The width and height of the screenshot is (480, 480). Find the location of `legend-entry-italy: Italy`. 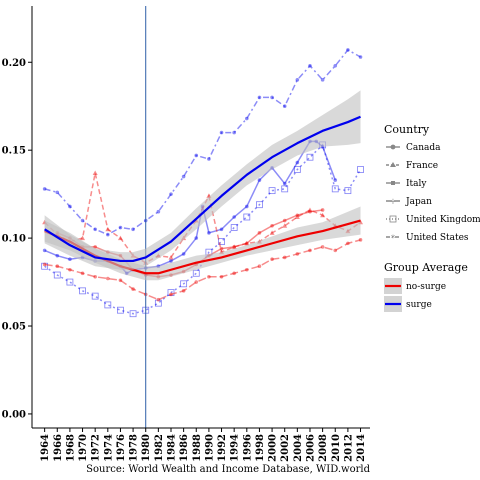

legend-entry-italy: Italy is located at coordinates (406, 184).